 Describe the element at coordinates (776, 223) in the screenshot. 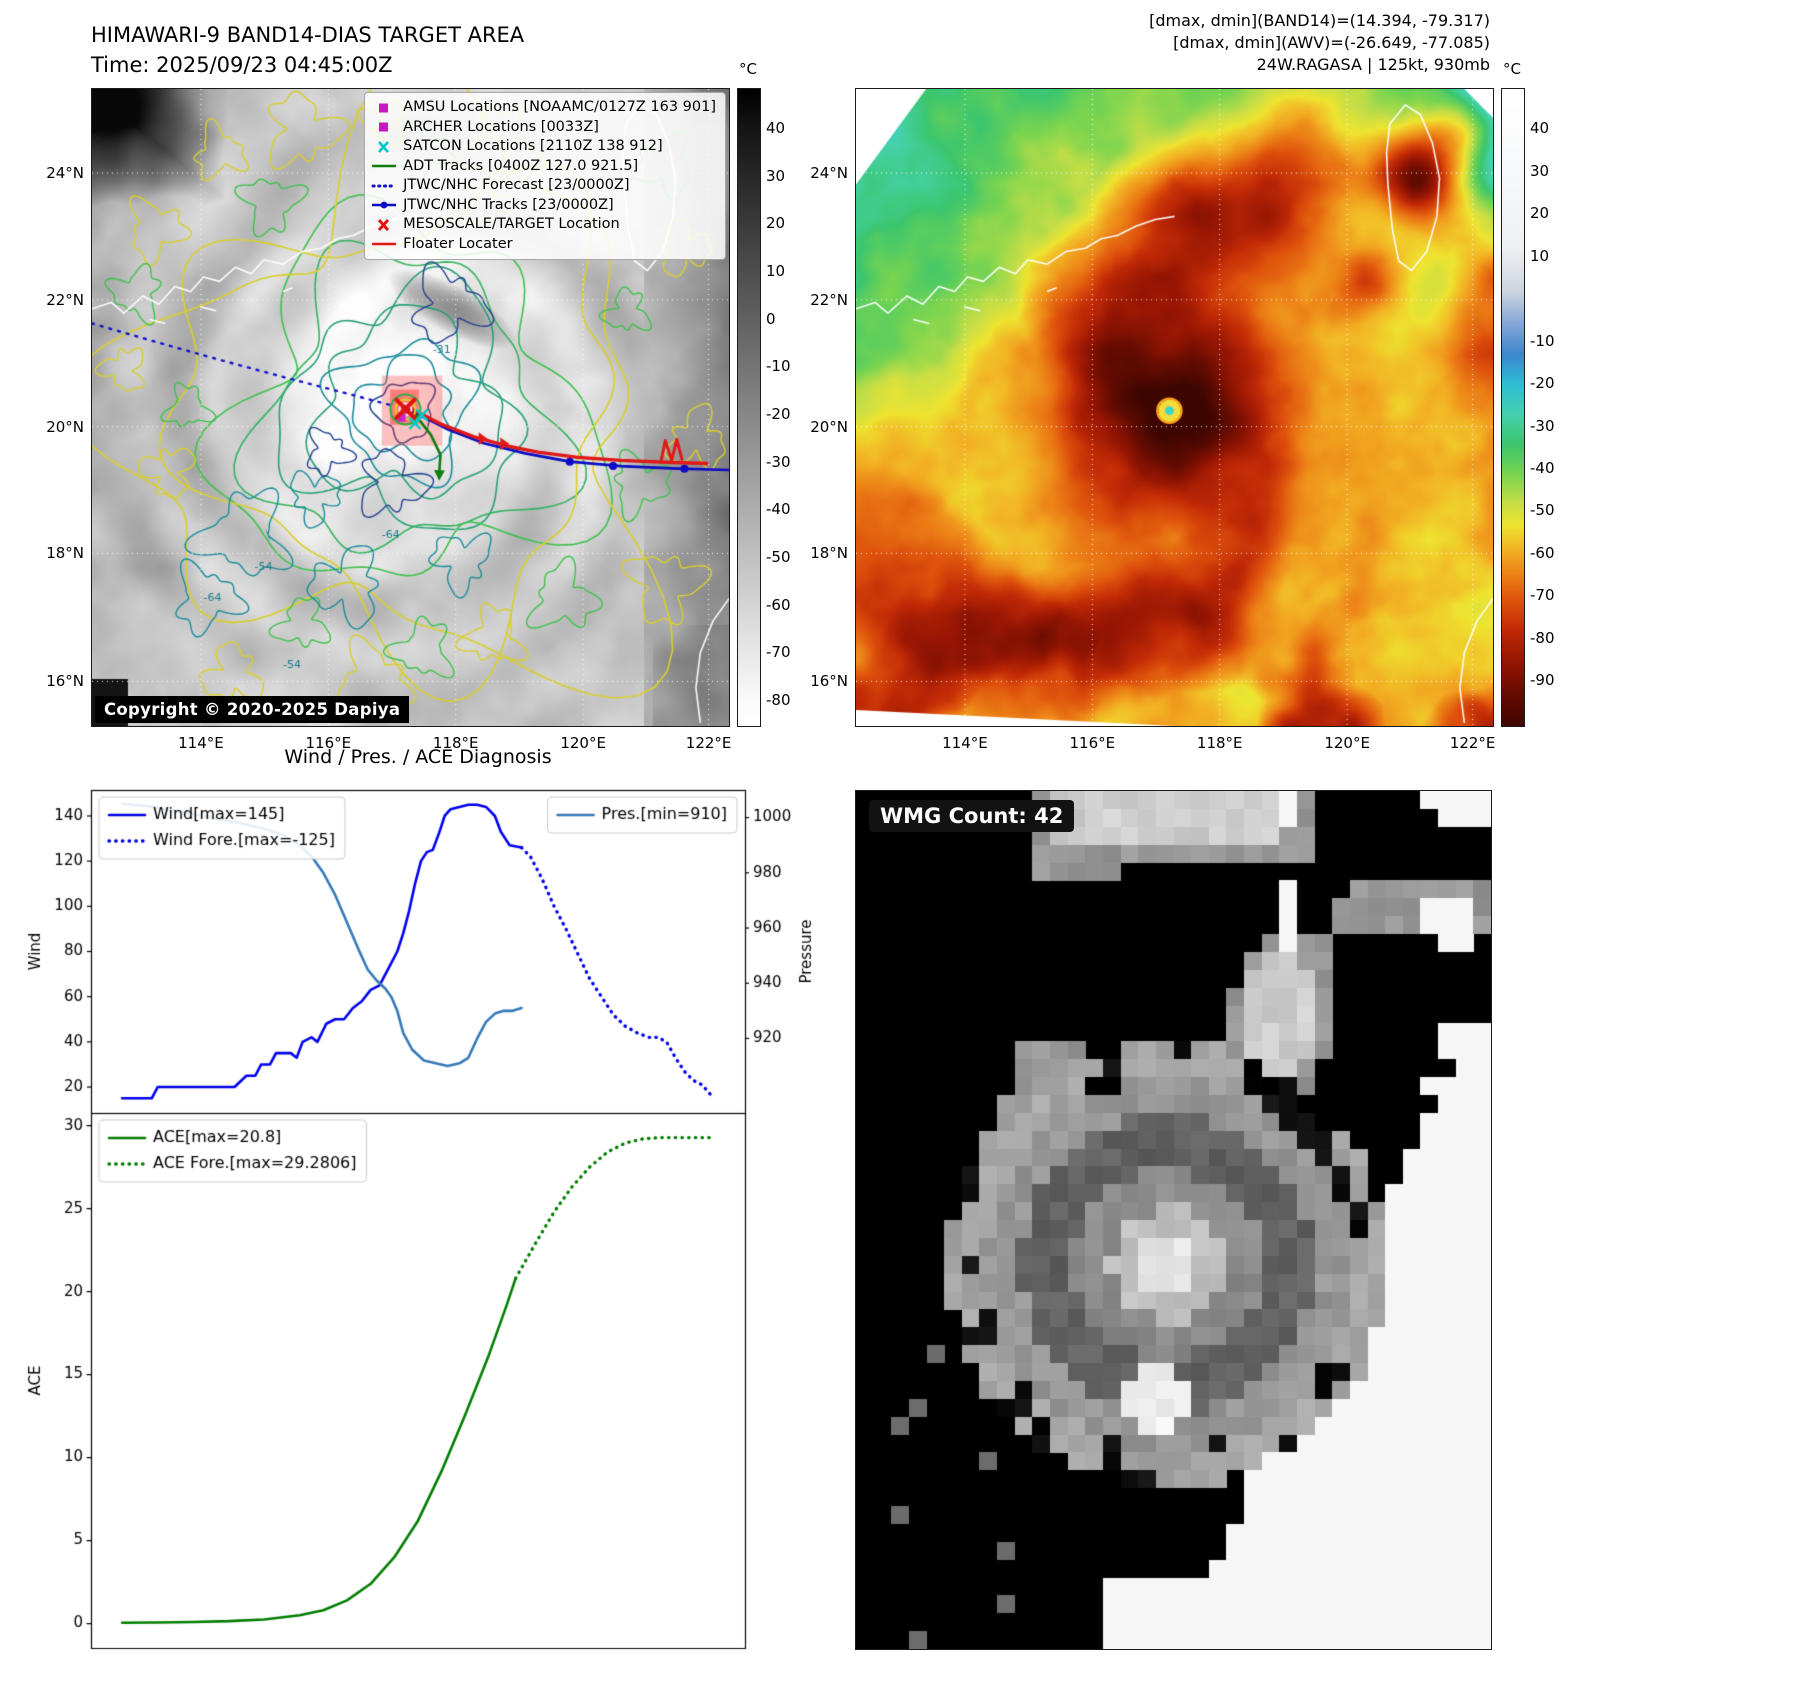

I see `band14-colorbar-tick-label: 20` at that location.